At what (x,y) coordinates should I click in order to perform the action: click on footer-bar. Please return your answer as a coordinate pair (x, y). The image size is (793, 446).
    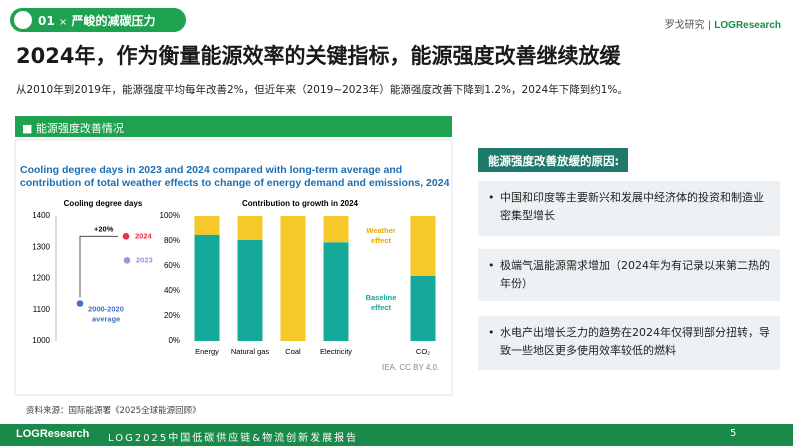
    Looking at the image, I should click on (396, 435).